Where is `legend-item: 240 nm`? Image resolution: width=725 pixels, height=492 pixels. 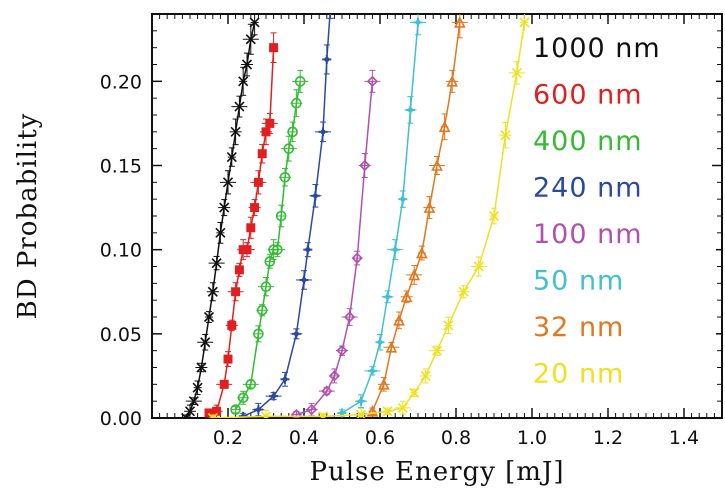 legend-item: 240 nm is located at coordinates (588, 188).